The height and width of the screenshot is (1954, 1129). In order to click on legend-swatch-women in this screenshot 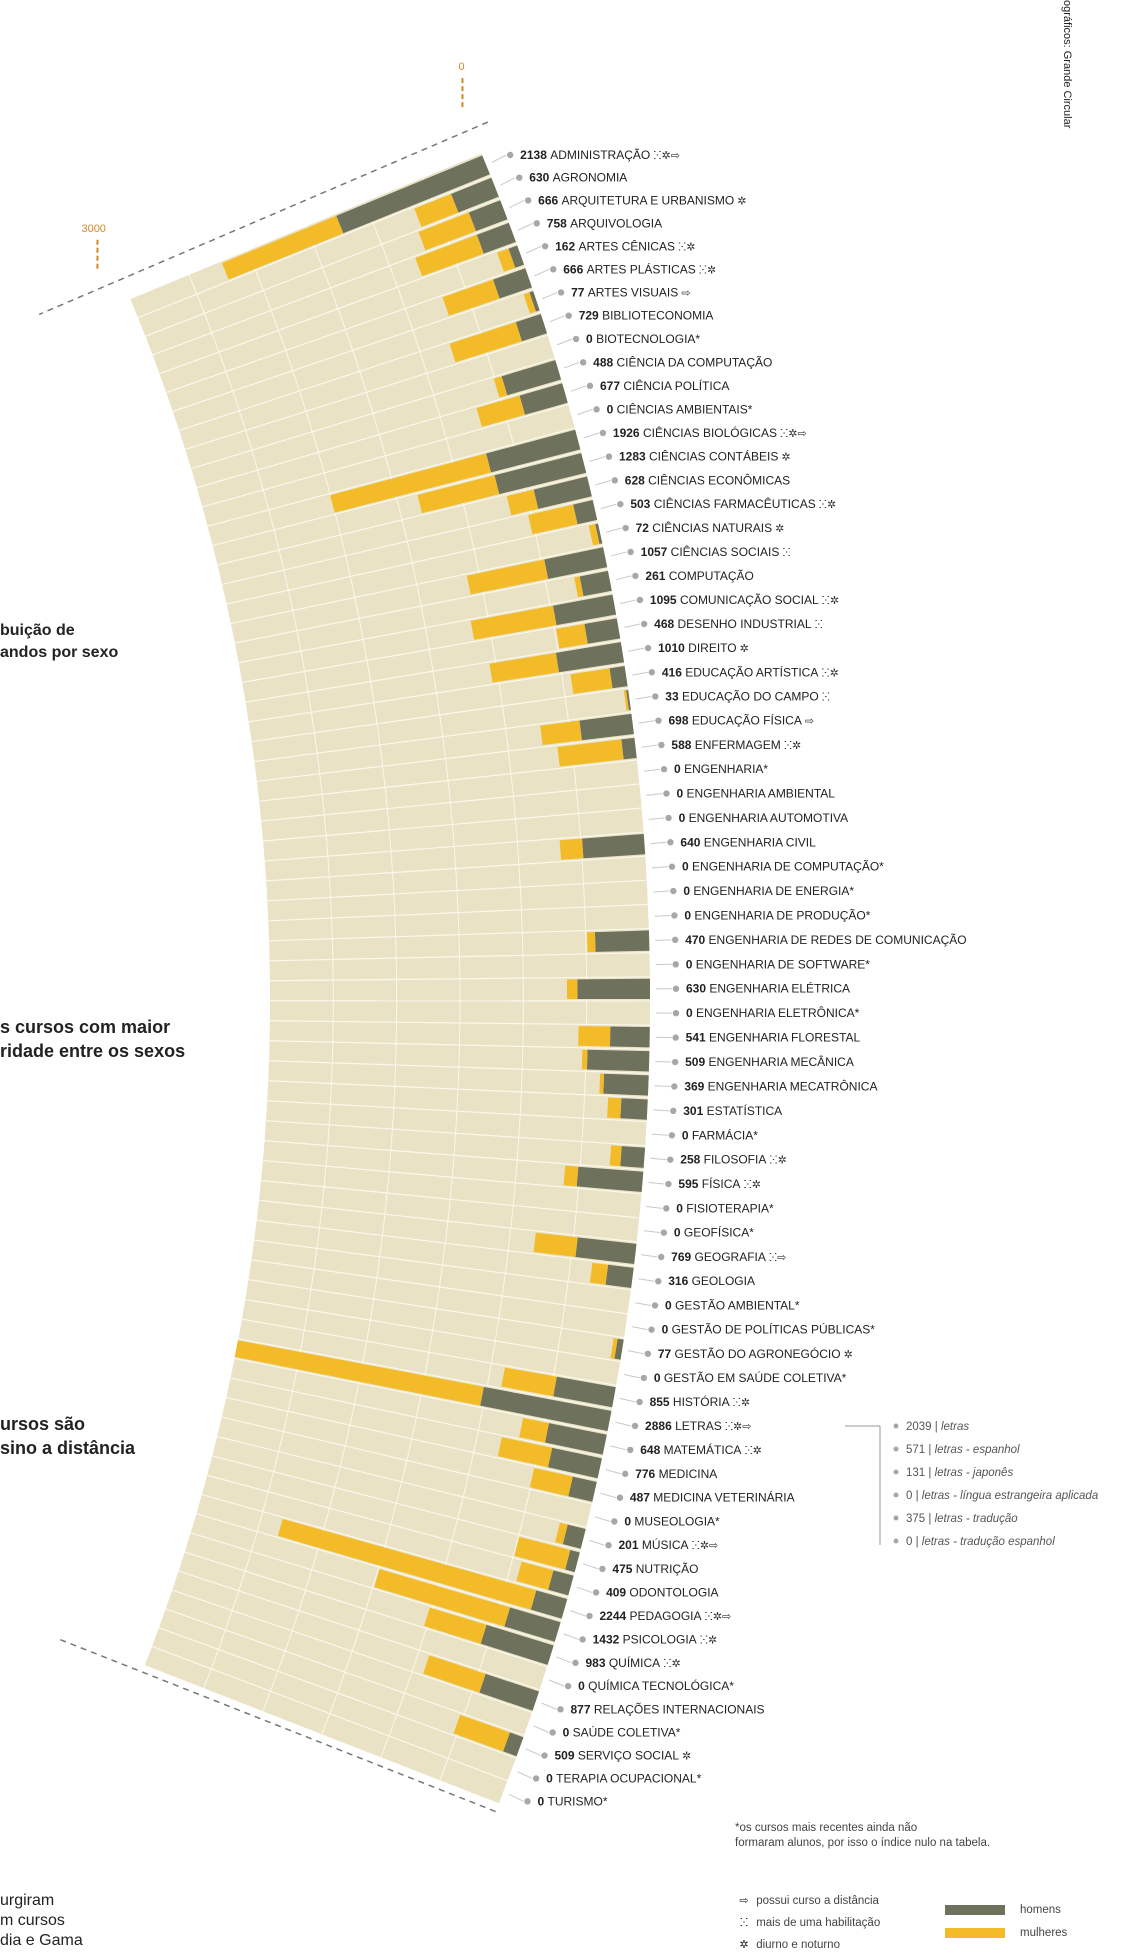, I will do `click(975, 1933)`.